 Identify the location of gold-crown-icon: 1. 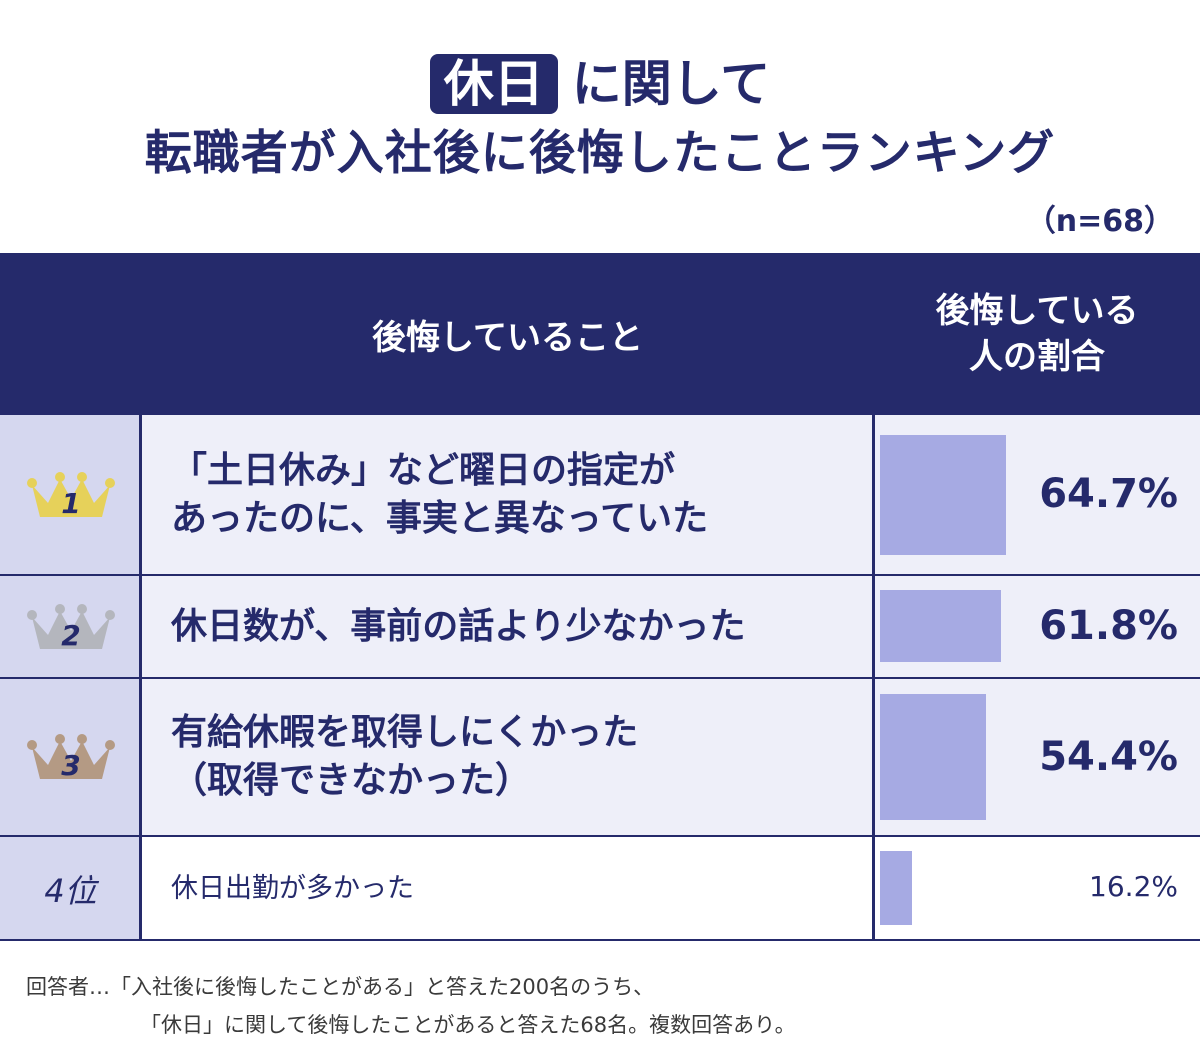
(70, 496).